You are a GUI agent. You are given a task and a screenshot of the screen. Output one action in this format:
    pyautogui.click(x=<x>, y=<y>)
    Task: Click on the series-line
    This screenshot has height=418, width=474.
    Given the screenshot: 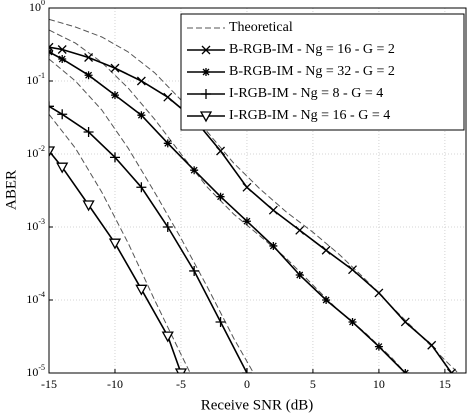 What is the action you would take?
    pyautogui.click(x=115, y=261)
    